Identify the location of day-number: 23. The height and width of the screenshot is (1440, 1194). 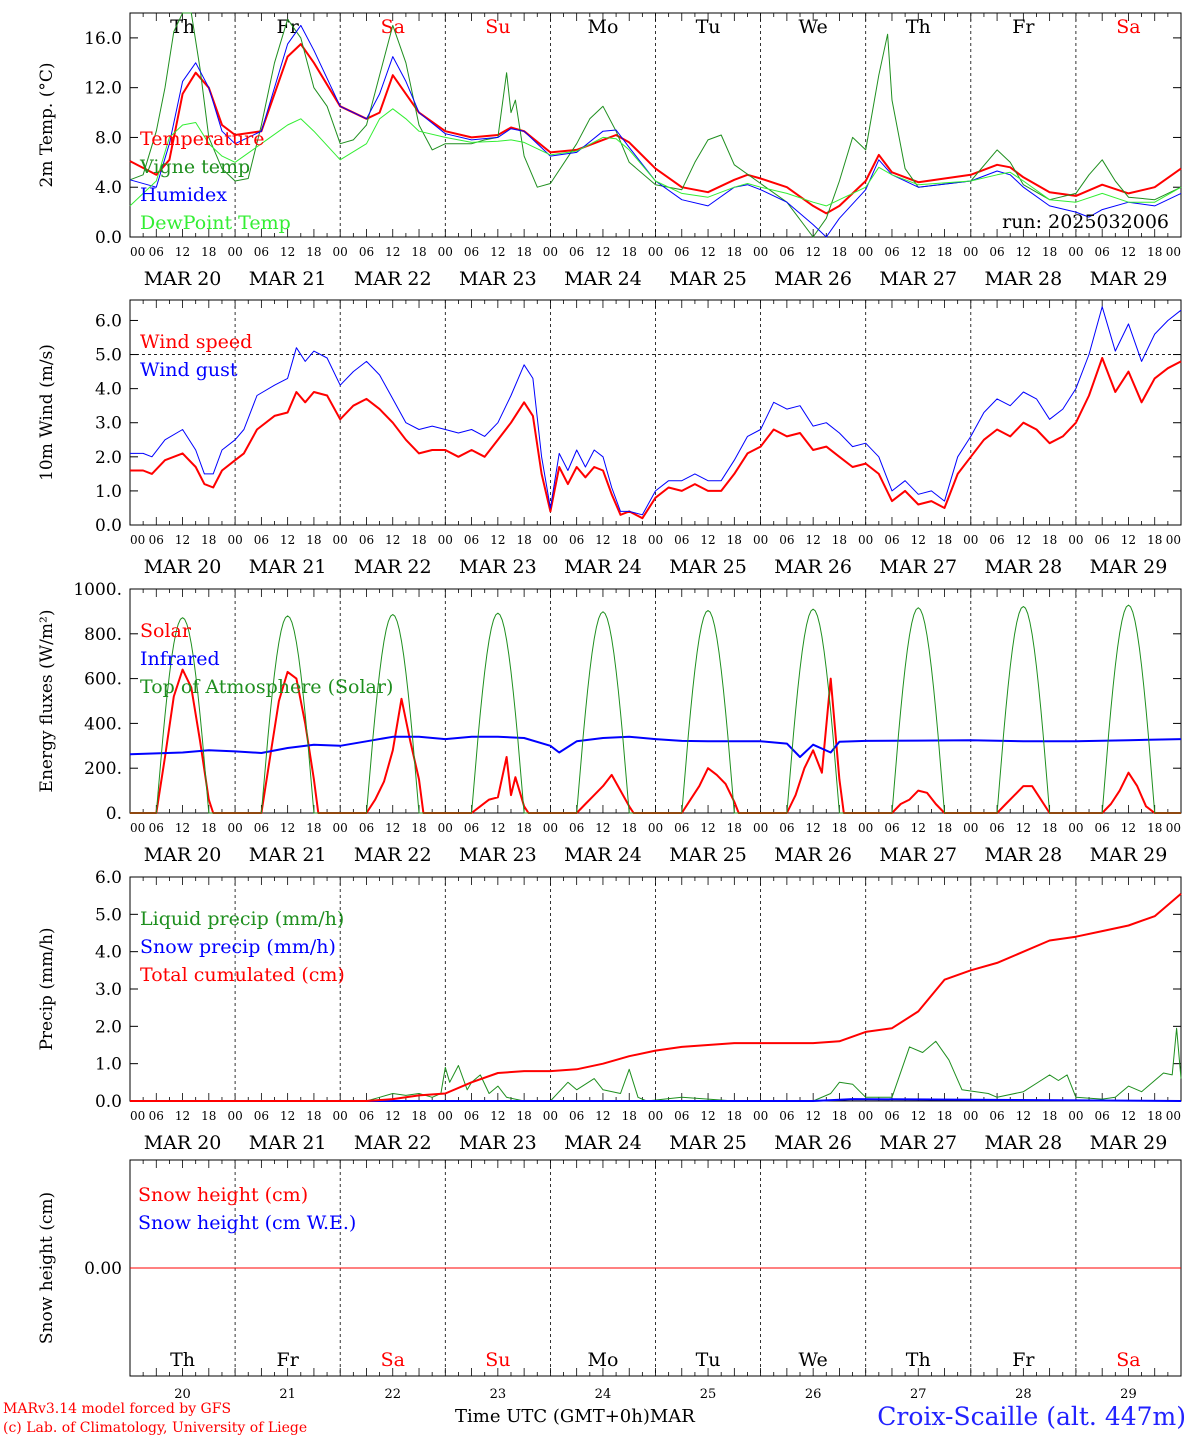
(498, 1394).